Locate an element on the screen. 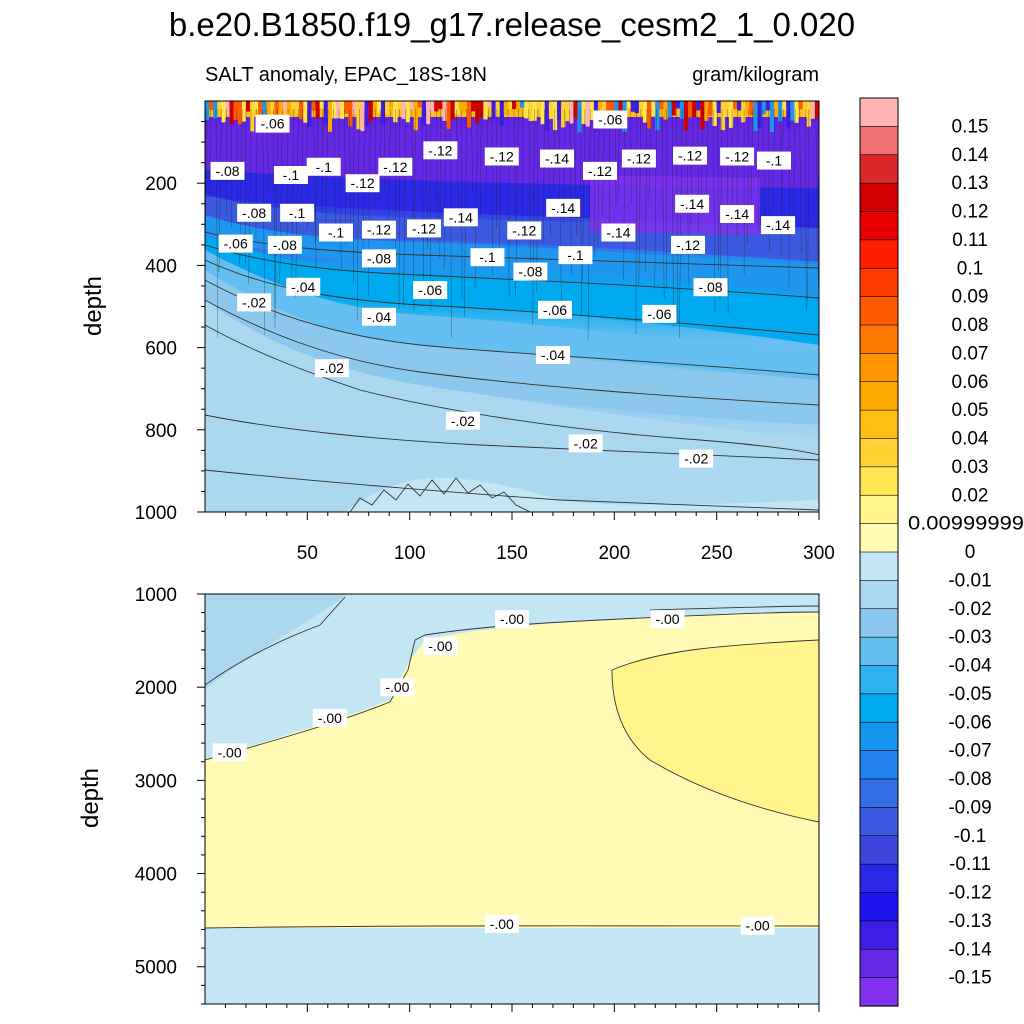 This screenshot has height=1024, width=1024. contour-label: -.00 is located at coordinates (512, 619).